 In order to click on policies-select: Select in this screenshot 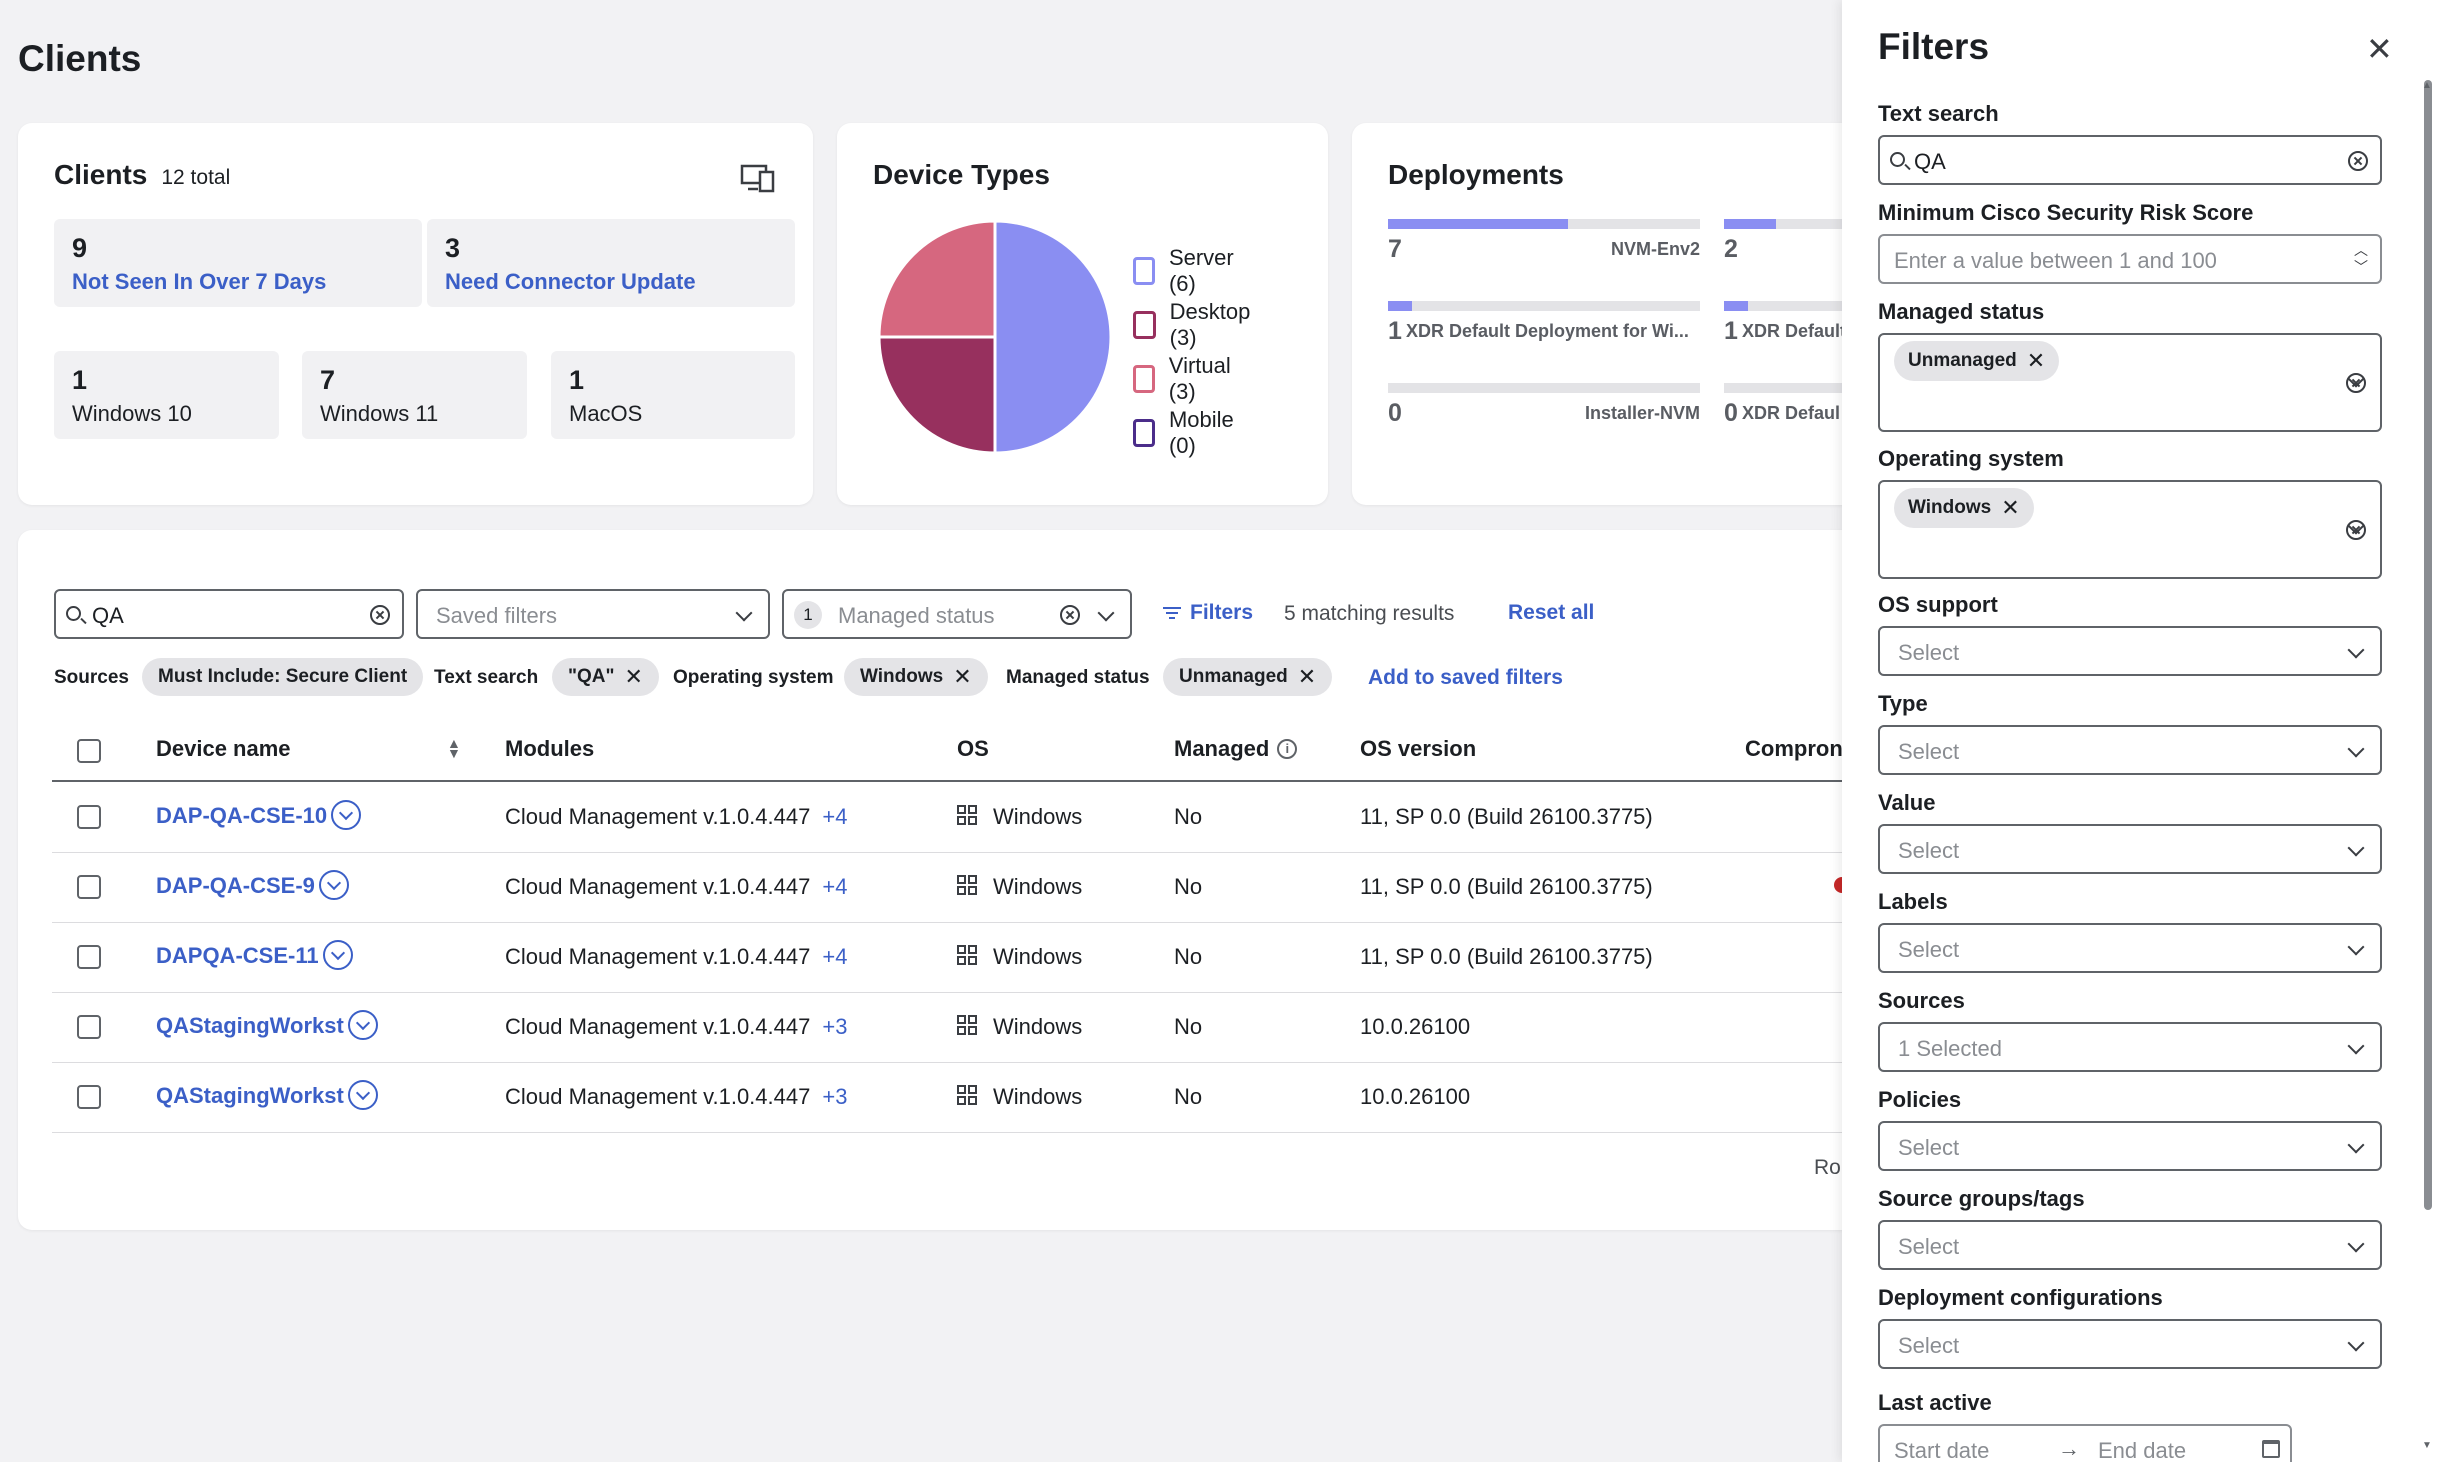, I will do `click(2130, 1146)`.